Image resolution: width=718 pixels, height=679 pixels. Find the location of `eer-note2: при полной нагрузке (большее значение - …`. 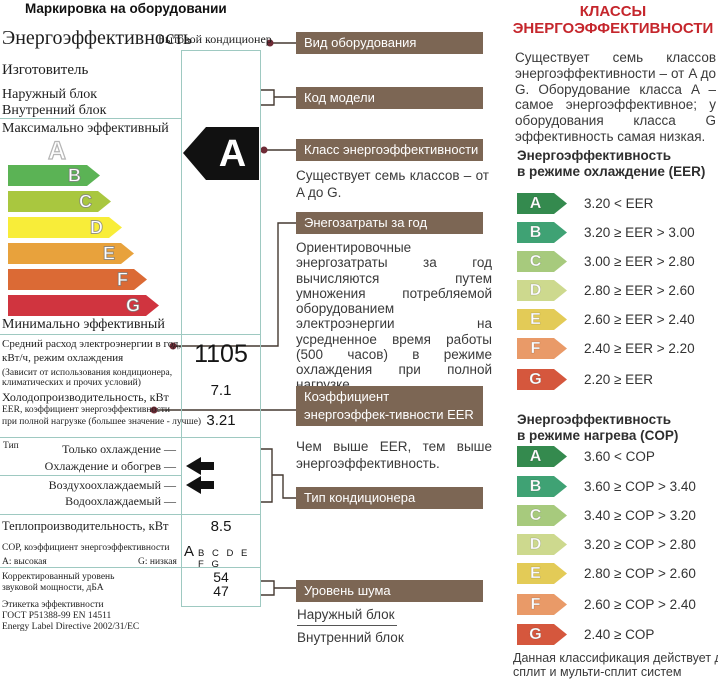

eer-note2: при полной нагрузке (большее значение - … is located at coordinates (102, 422).